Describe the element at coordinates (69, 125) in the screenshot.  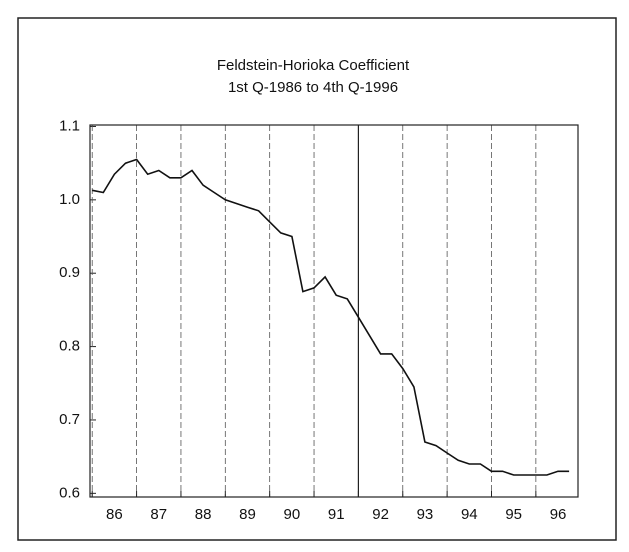
I see `y-tick-label: 1.1` at that location.